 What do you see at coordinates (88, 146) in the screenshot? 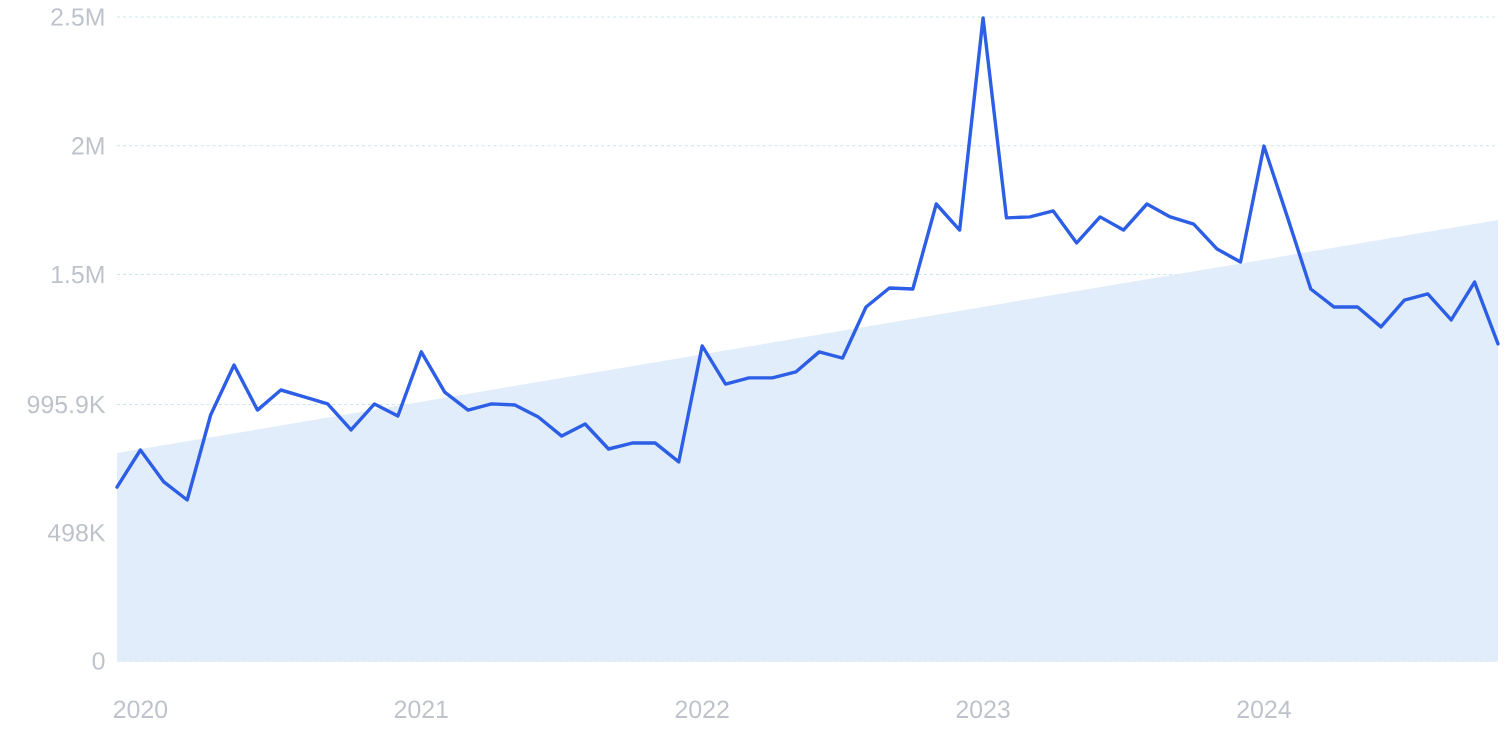
I see `y-tick-label: 2M` at bounding box center [88, 146].